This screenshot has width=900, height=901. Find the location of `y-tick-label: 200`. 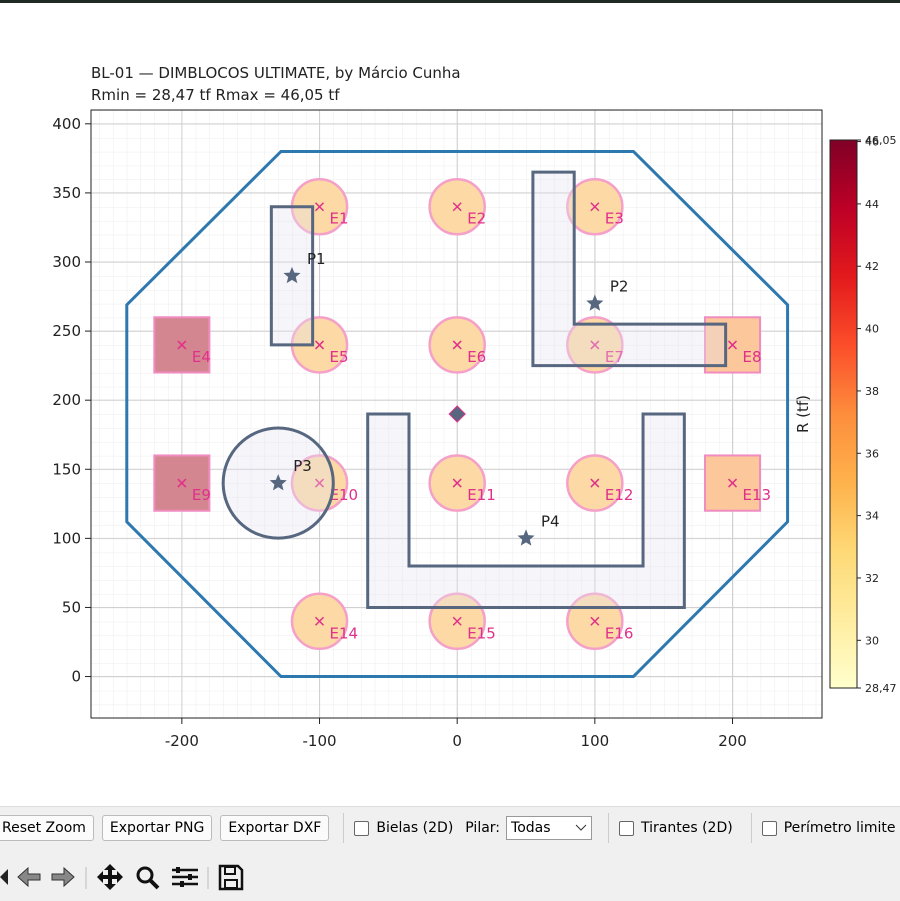

y-tick-label: 200 is located at coordinates (66, 400).